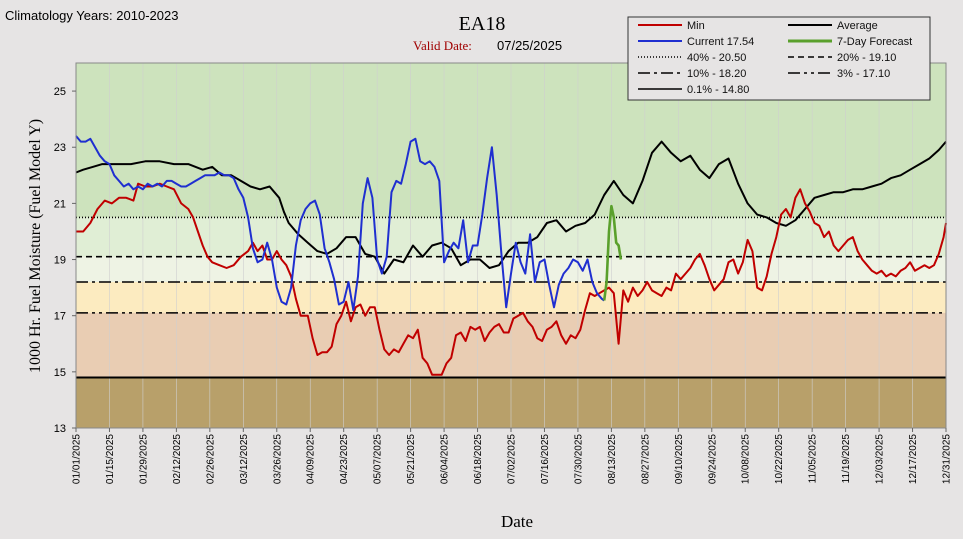 Image resolution: width=963 pixels, height=539 pixels. I want to click on x-tick-label-5: 03/12/2025, so click(244, 459).